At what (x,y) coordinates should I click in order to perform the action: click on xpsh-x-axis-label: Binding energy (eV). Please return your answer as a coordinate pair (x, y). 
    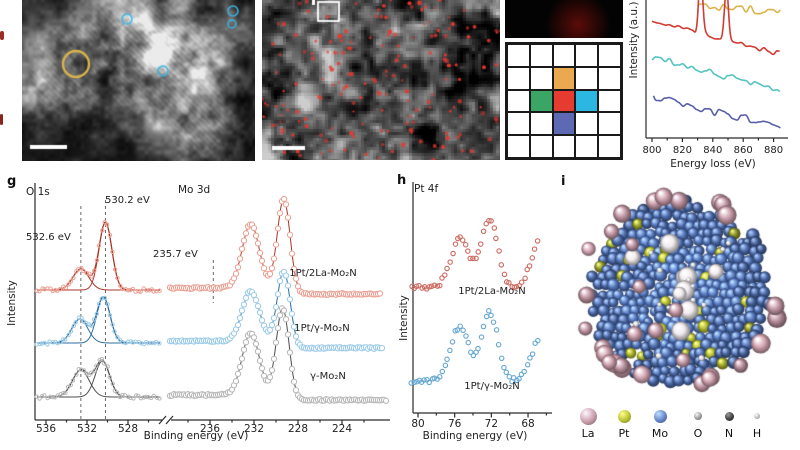
    Looking at the image, I should click on (475, 436).